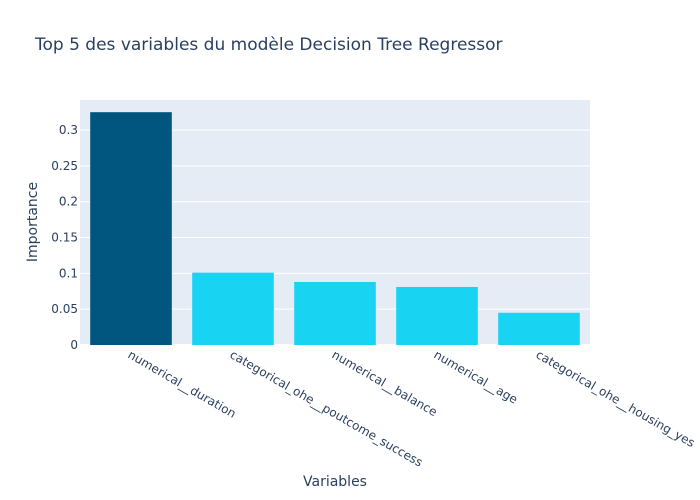 Image resolution: width=700 pixels, height=500 pixels. I want to click on x-tick-label: numerical__age, so click(476, 376).